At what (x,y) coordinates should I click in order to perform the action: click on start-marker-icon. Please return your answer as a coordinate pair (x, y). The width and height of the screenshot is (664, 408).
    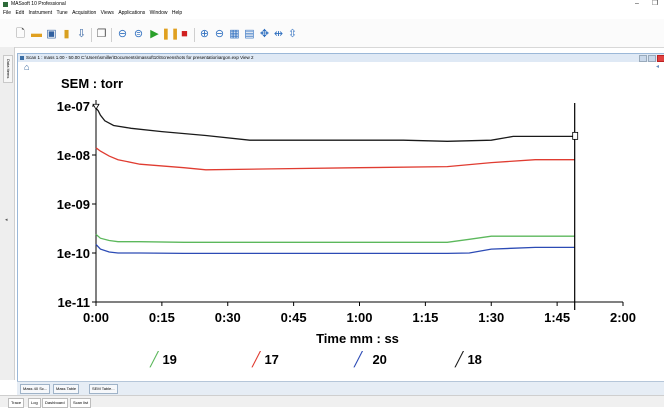
    Looking at the image, I should click on (96, 107).